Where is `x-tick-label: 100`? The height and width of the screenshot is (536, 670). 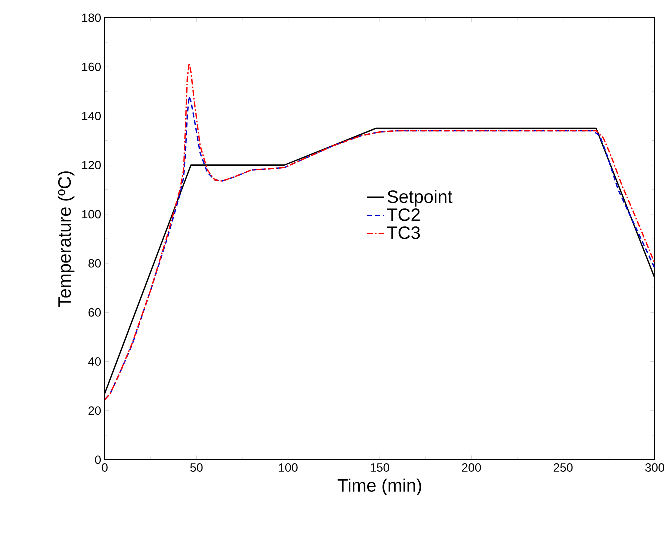
x-tick-label: 100 is located at coordinates (288, 468).